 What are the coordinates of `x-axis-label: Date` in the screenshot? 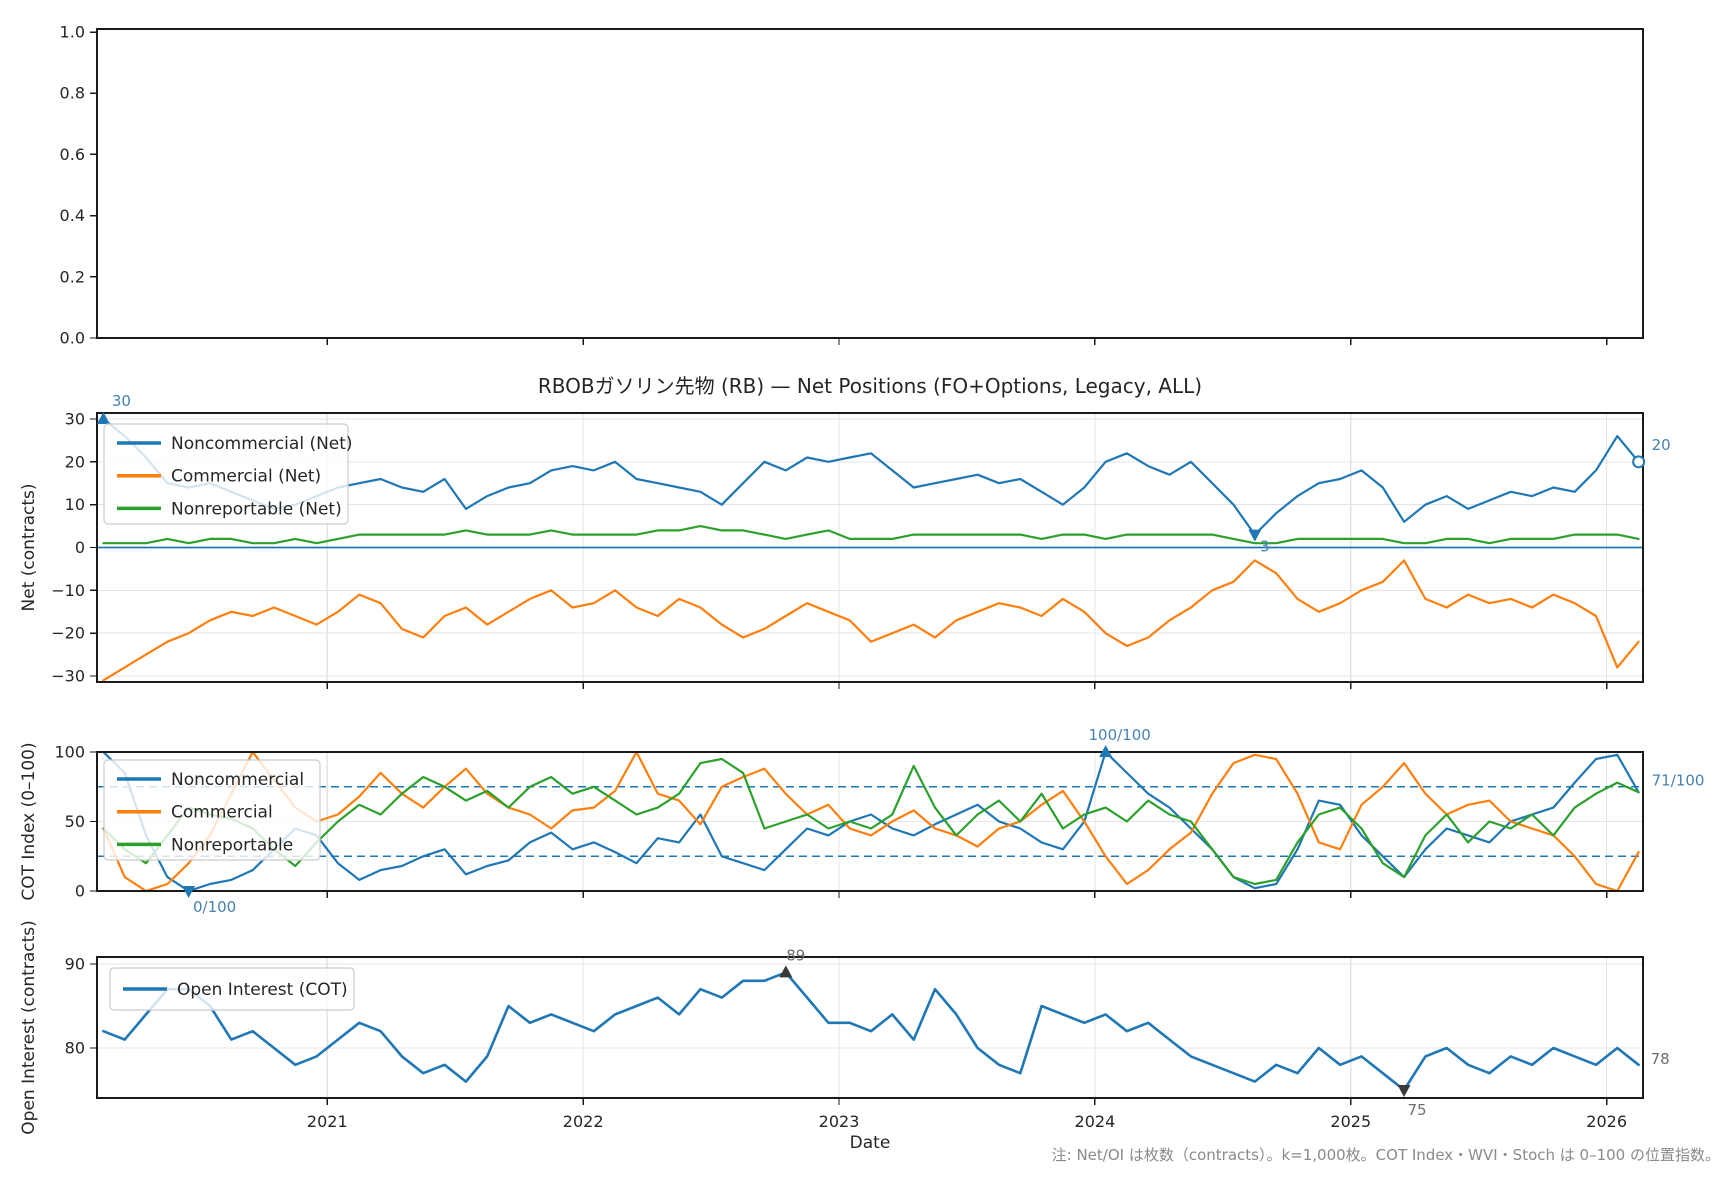 It's located at (870, 1143).